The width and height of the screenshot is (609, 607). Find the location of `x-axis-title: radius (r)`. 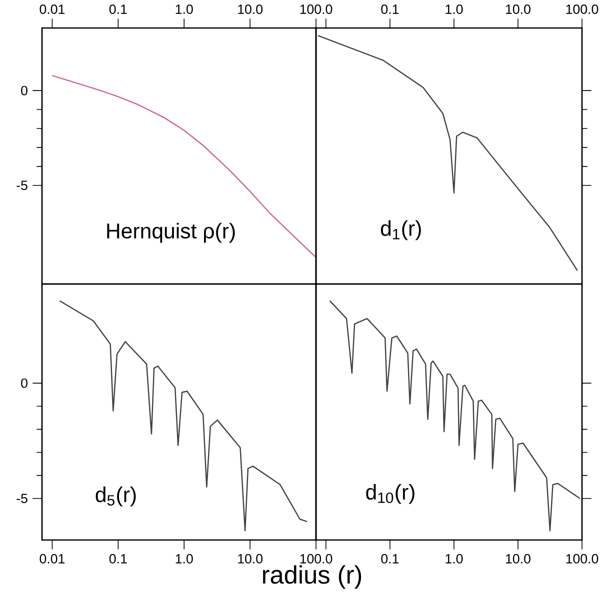

x-axis-title: radius (r) is located at coordinates (312, 577).